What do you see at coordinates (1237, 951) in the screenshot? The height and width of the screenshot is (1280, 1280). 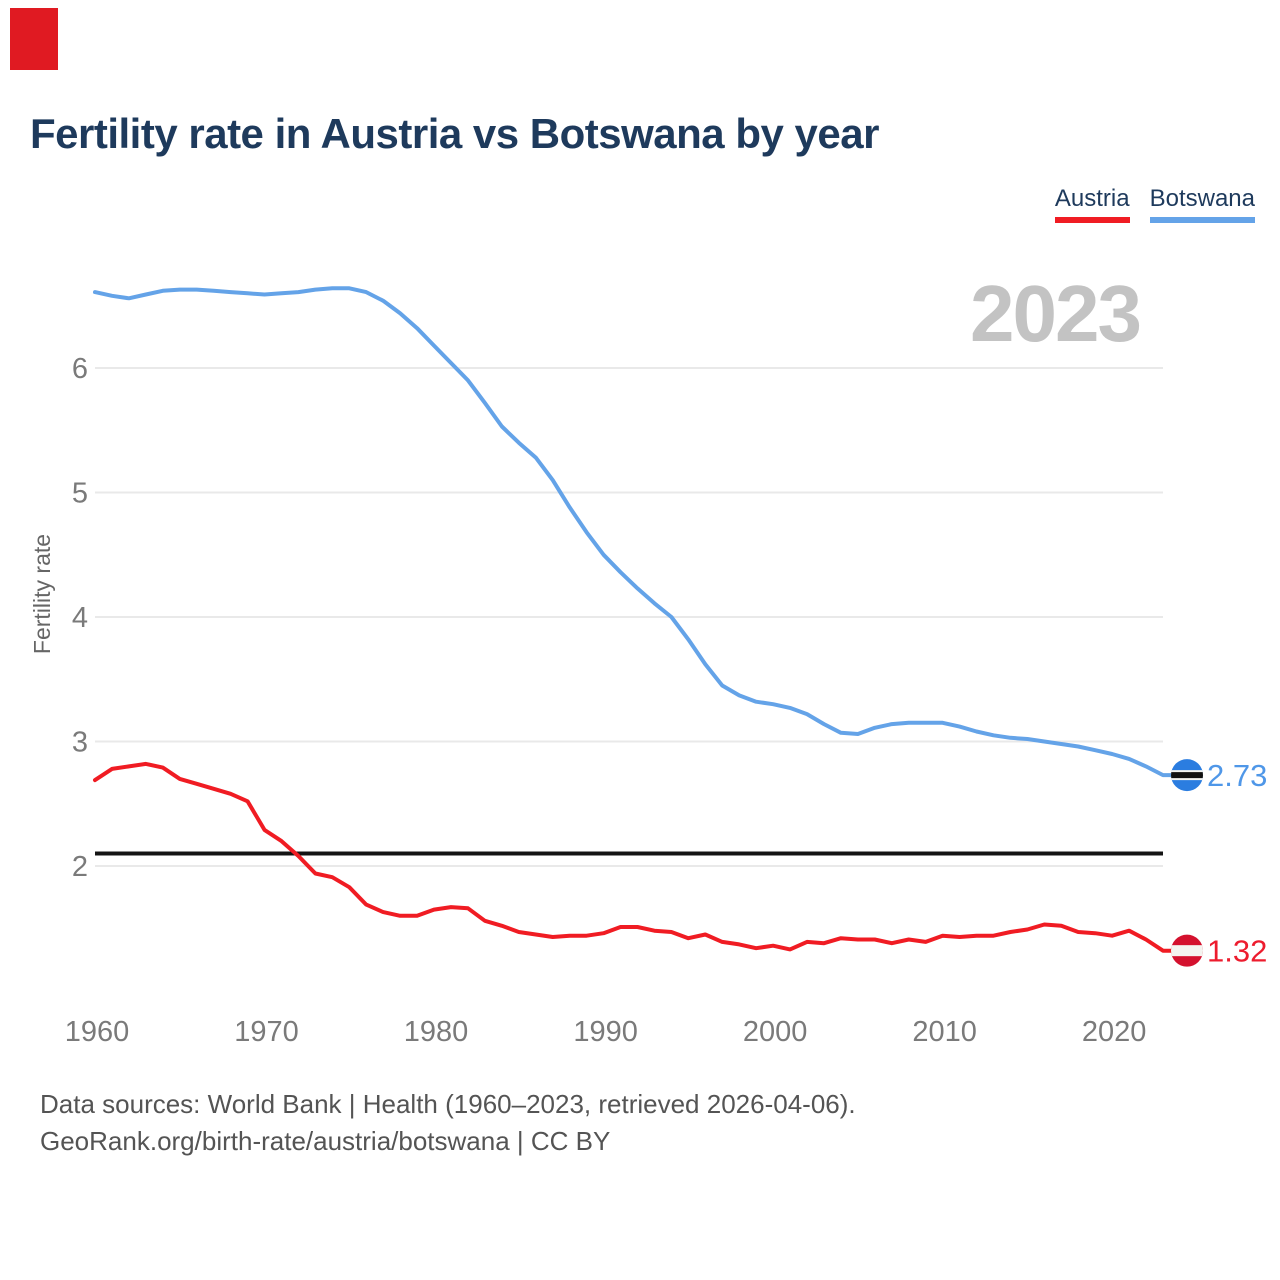 I see `austria-end-value-label: 1.32` at bounding box center [1237, 951].